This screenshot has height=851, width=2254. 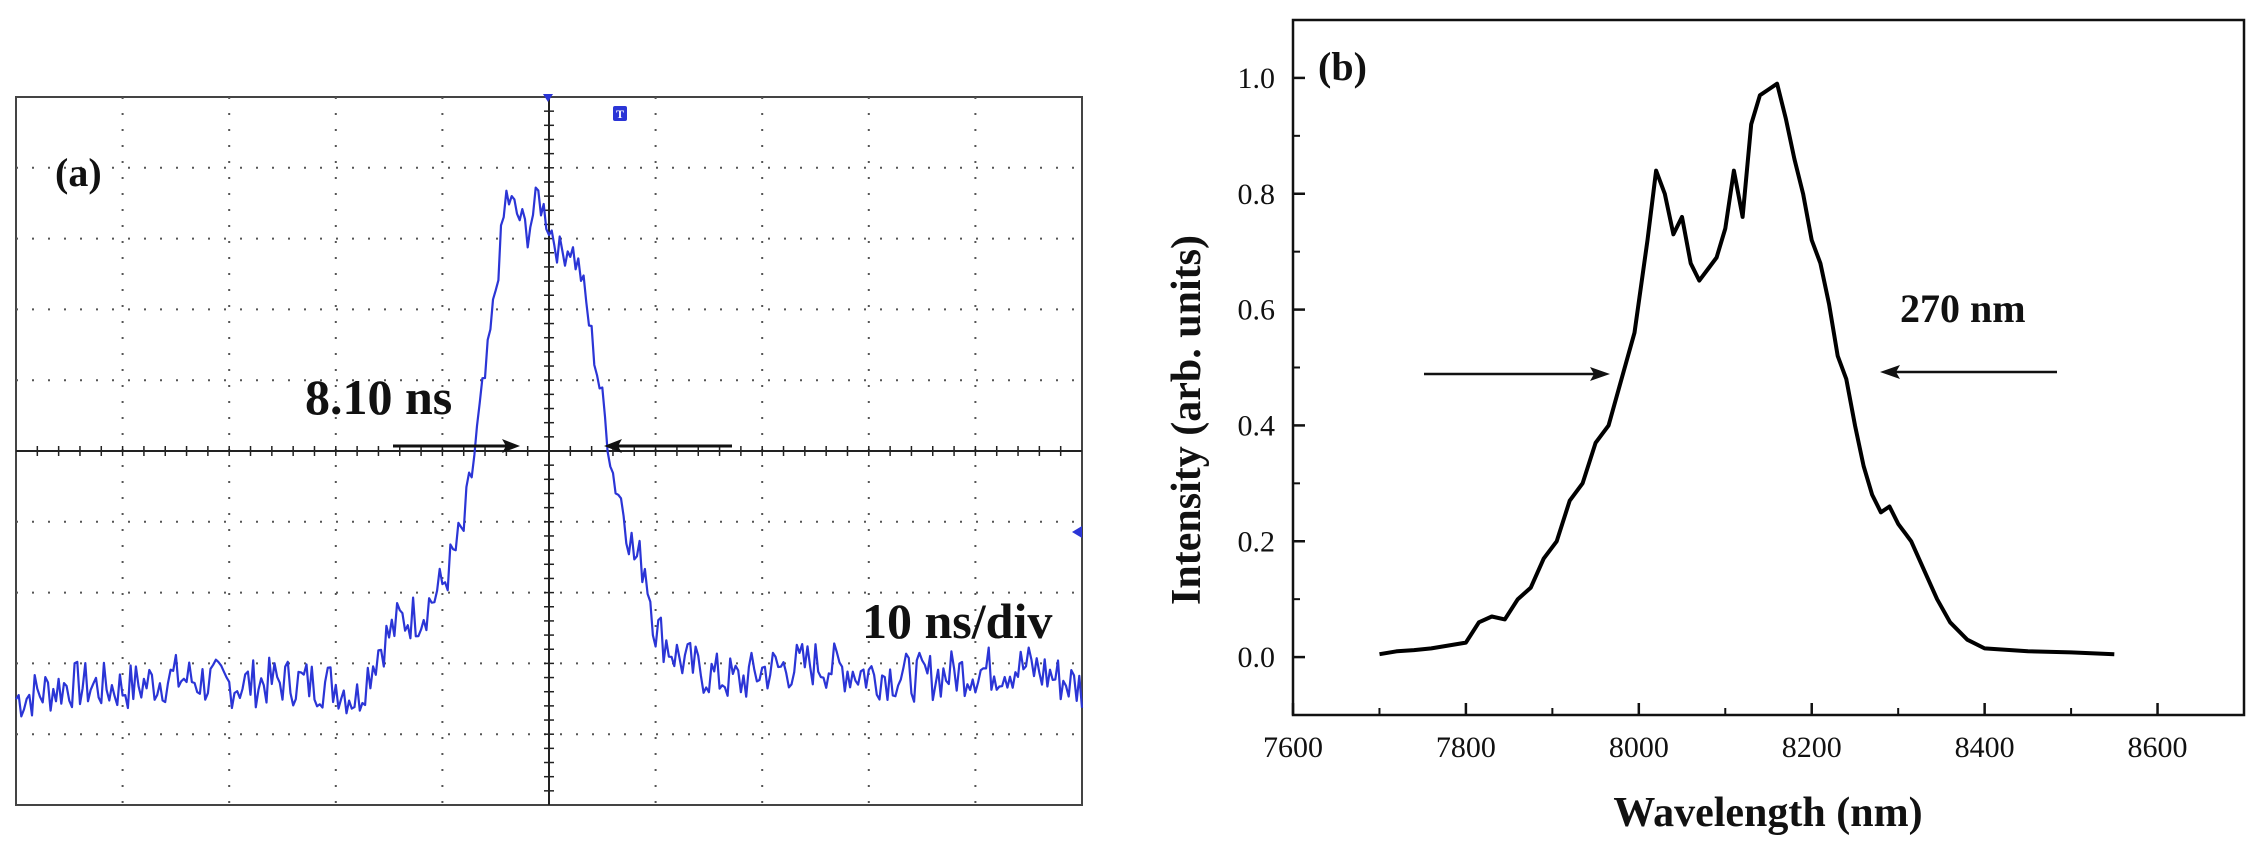 I want to click on x-tick-label: 8200, so click(x=1812, y=747).